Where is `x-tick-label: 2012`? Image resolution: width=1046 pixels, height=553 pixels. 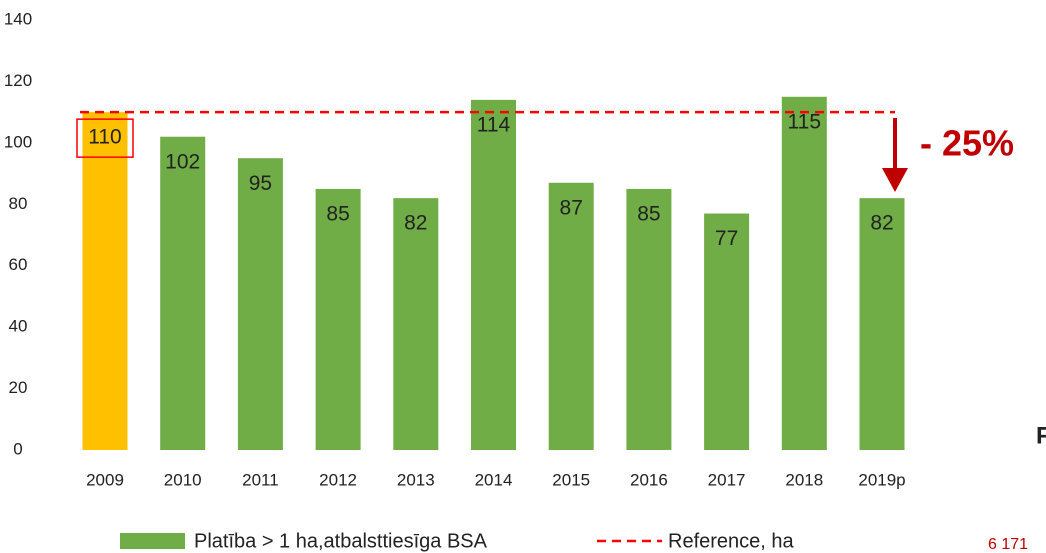
x-tick-label: 2012 is located at coordinates (338, 479).